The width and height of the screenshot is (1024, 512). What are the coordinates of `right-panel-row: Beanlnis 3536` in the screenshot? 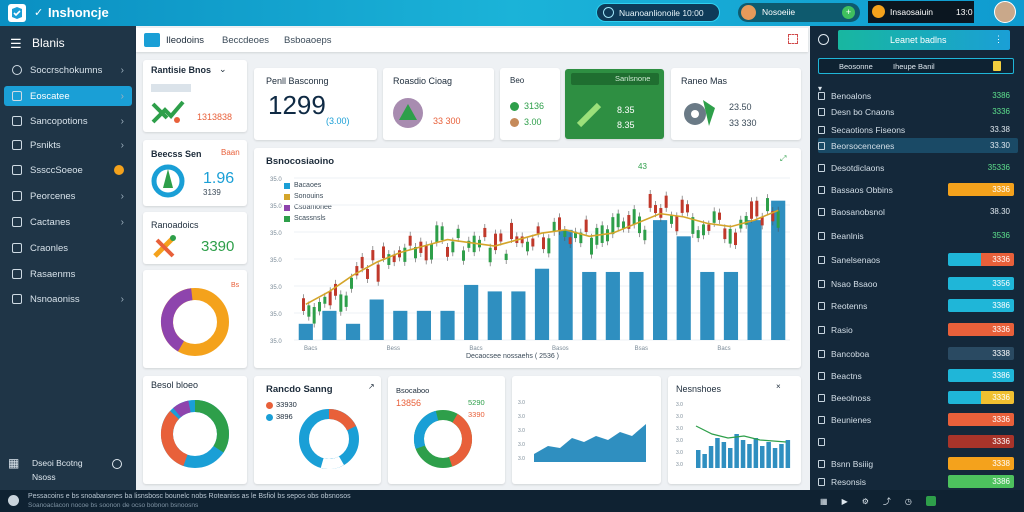 It's located at (918, 235).